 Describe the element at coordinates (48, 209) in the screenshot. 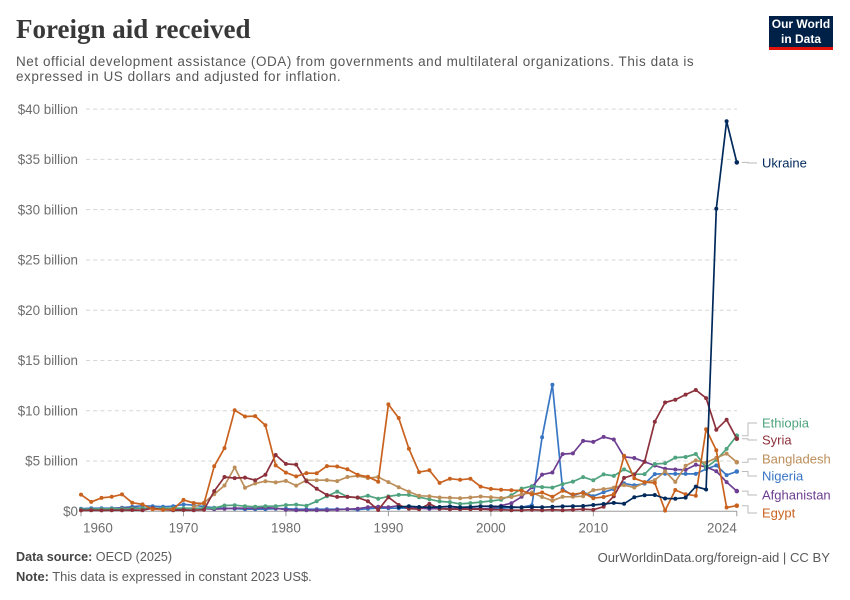

I see `svg-text: $30 billion` at that location.